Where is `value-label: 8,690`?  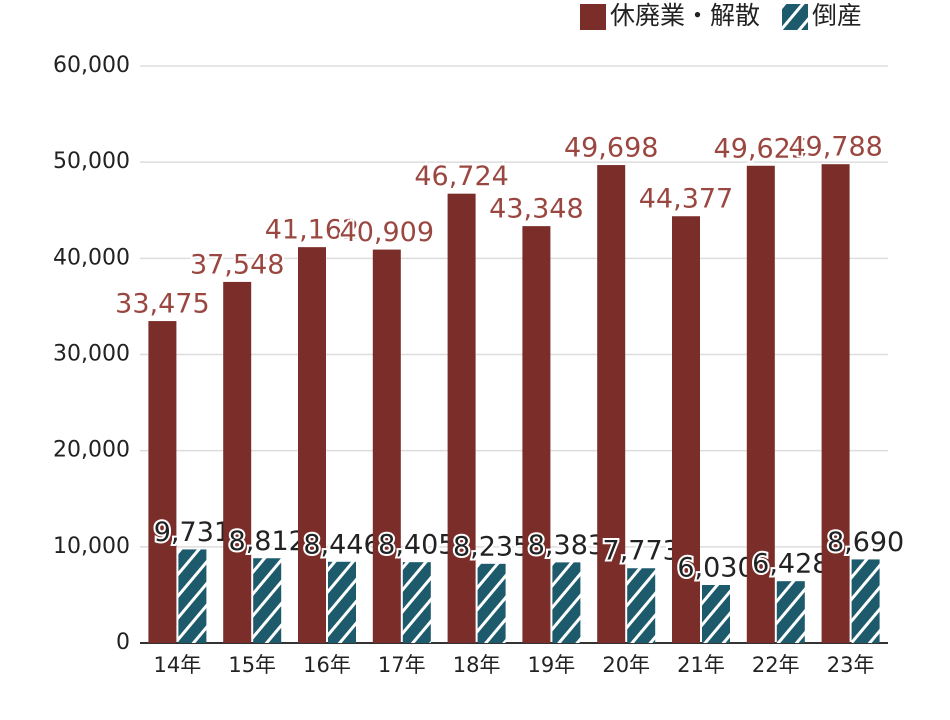
value-label: 8,690 is located at coordinates (865, 542).